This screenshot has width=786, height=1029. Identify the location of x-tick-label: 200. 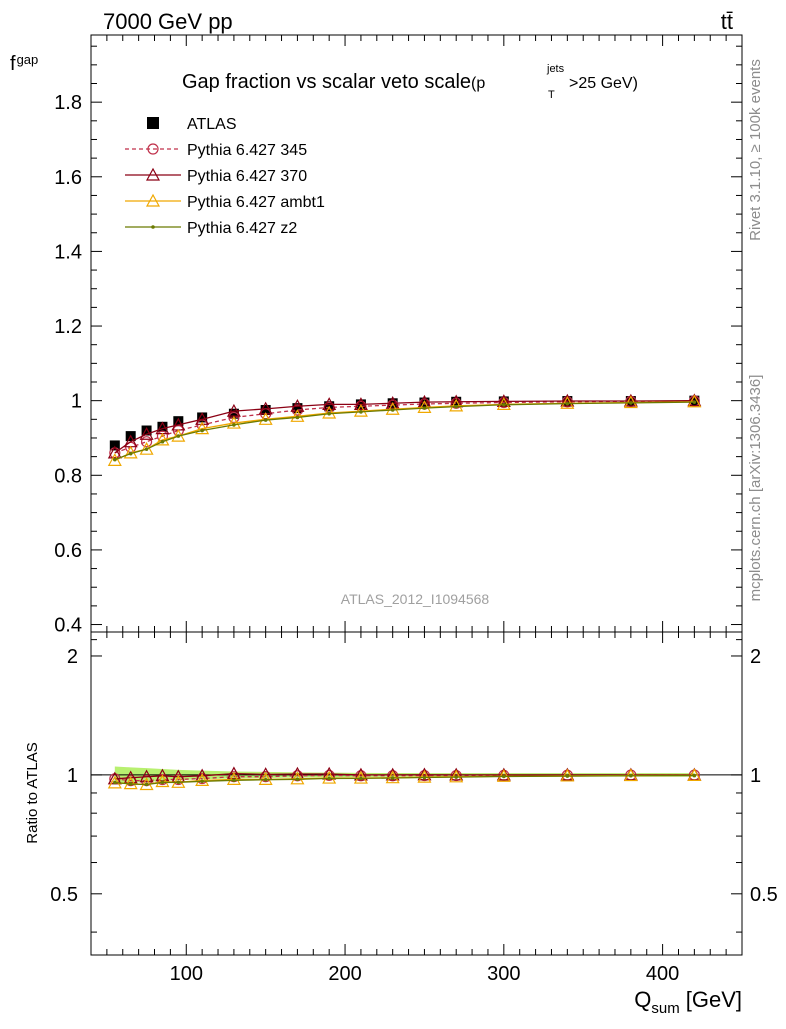
(344, 974).